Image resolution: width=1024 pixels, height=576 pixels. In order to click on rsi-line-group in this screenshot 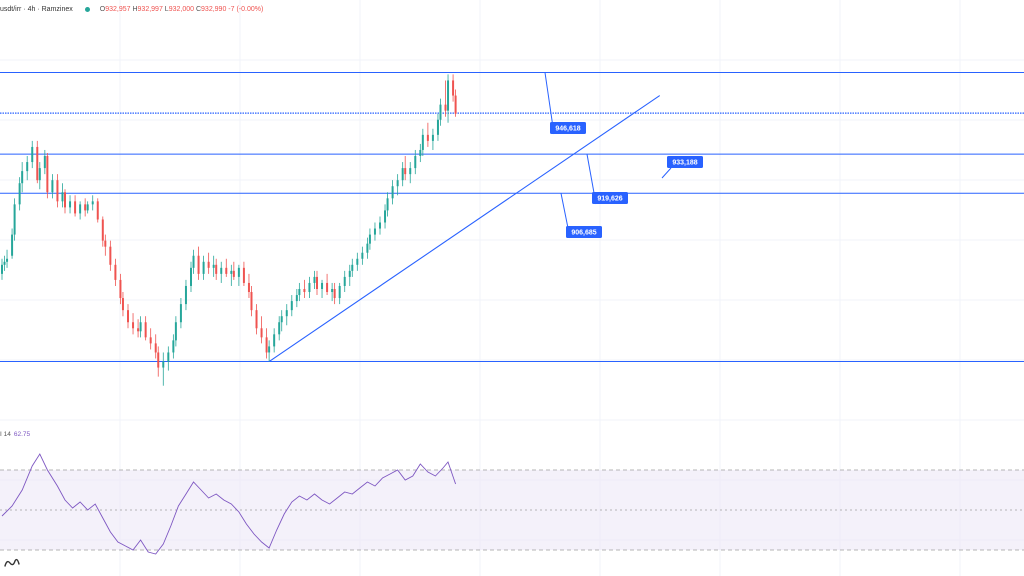, I will do `click(229, 504)`.